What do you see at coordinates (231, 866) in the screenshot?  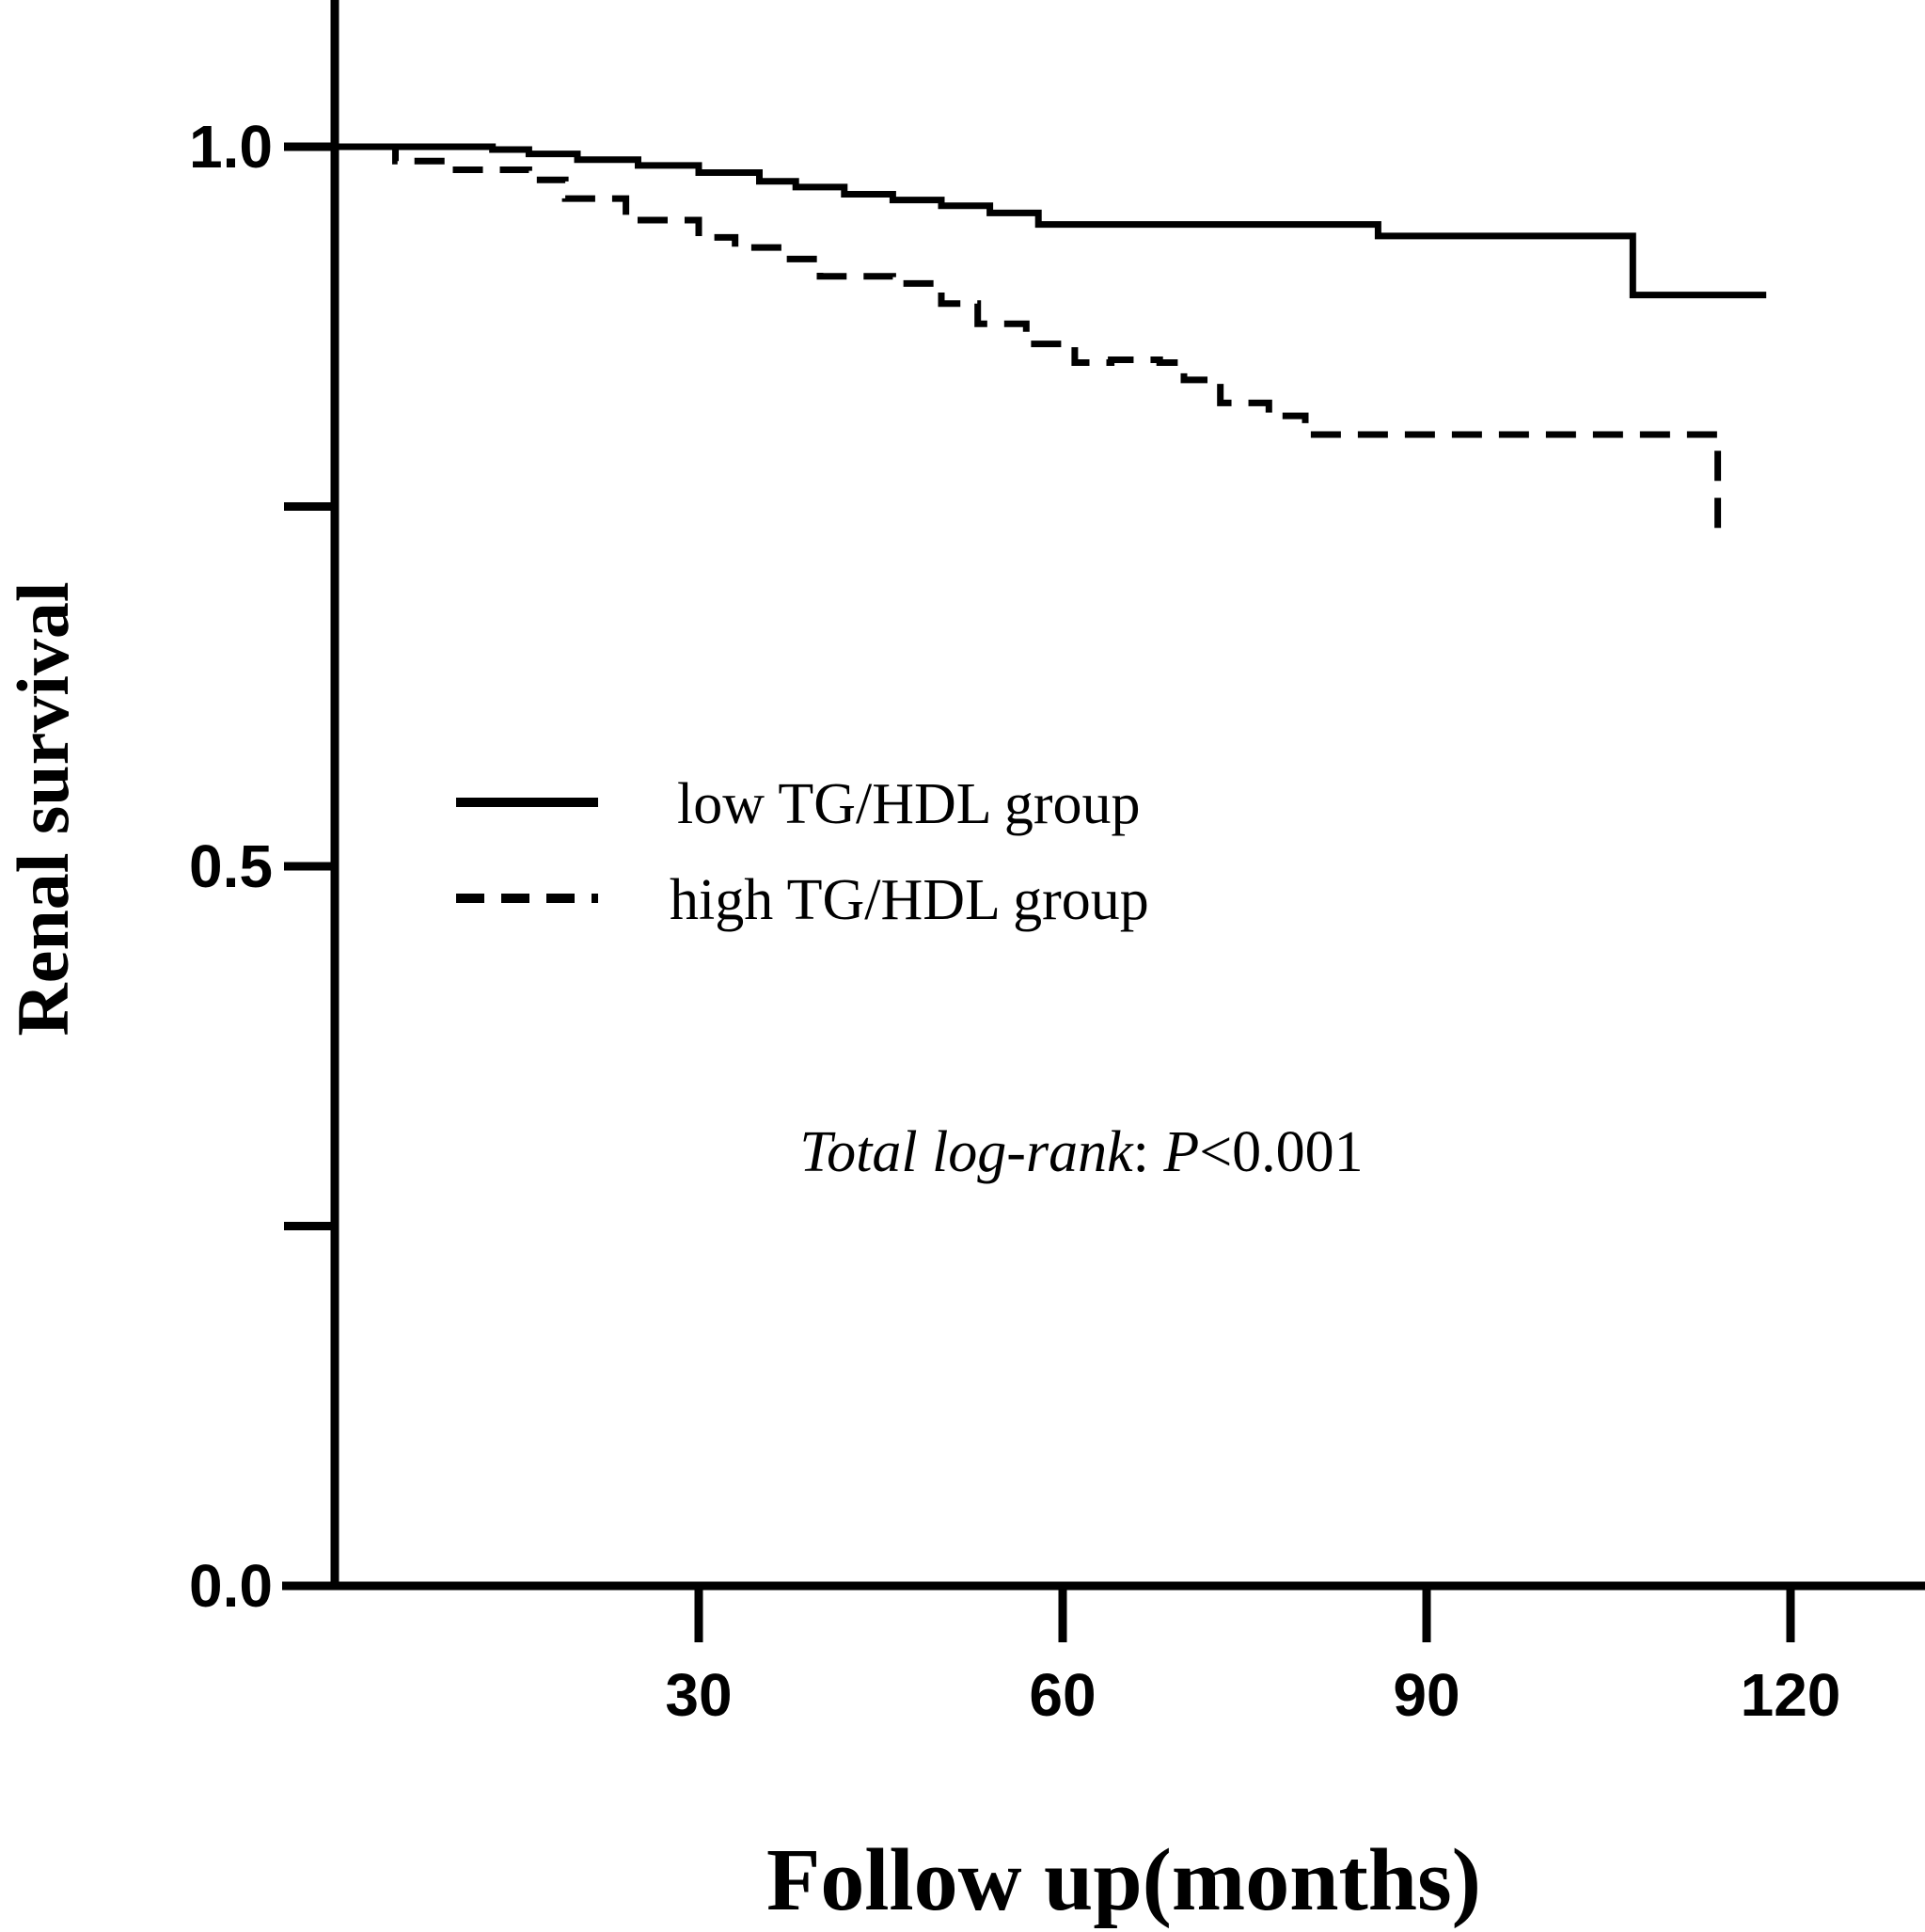 I see `y-tick-label: 0.5` at bounding box center [231, 866].